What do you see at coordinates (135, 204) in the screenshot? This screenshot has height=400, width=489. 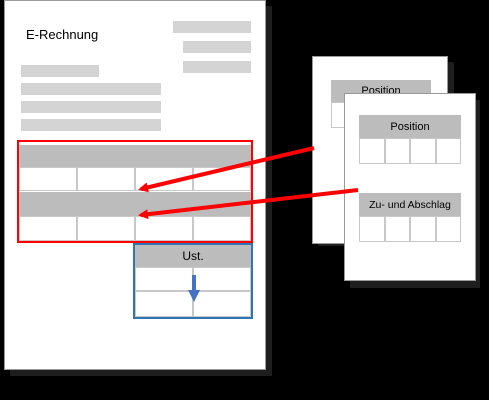 I see `allowance-header-row` at bounding box center [135, 204].